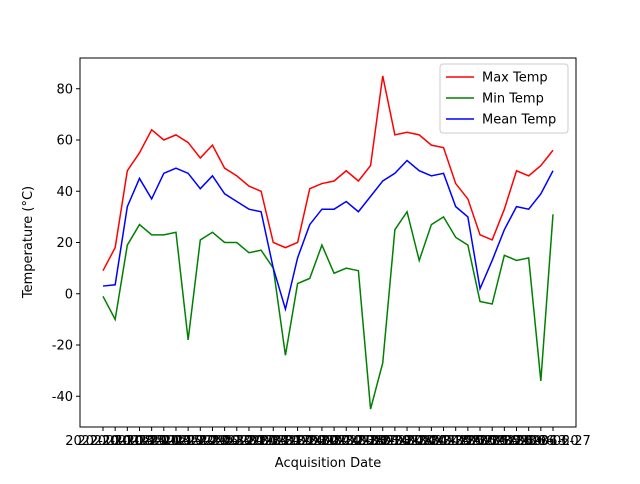 The image size is (640, 484). What do you see at coordinates (64, 141) in the screenshot?
I see `y-tick-label: 60` at bounding box center [64, 141].